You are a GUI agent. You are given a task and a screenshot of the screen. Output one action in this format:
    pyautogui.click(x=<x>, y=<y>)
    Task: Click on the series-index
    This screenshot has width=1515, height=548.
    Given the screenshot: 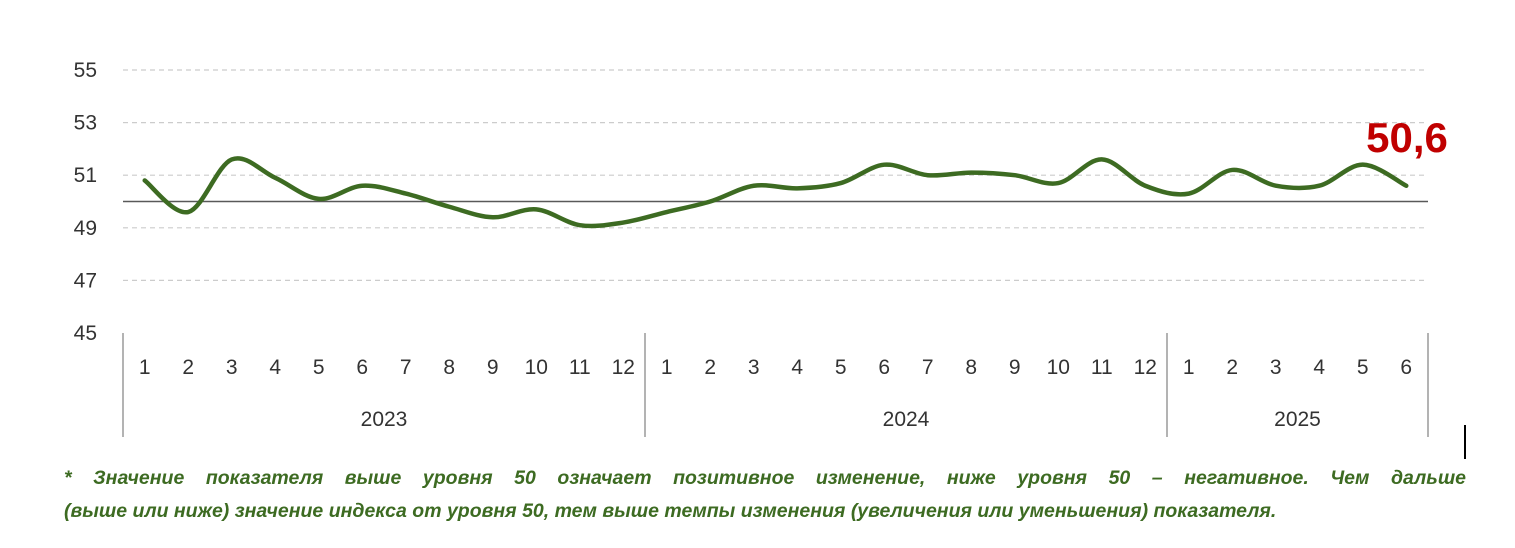 What is the action you would take?
    pyautogui.click(x=775, y=192)
    